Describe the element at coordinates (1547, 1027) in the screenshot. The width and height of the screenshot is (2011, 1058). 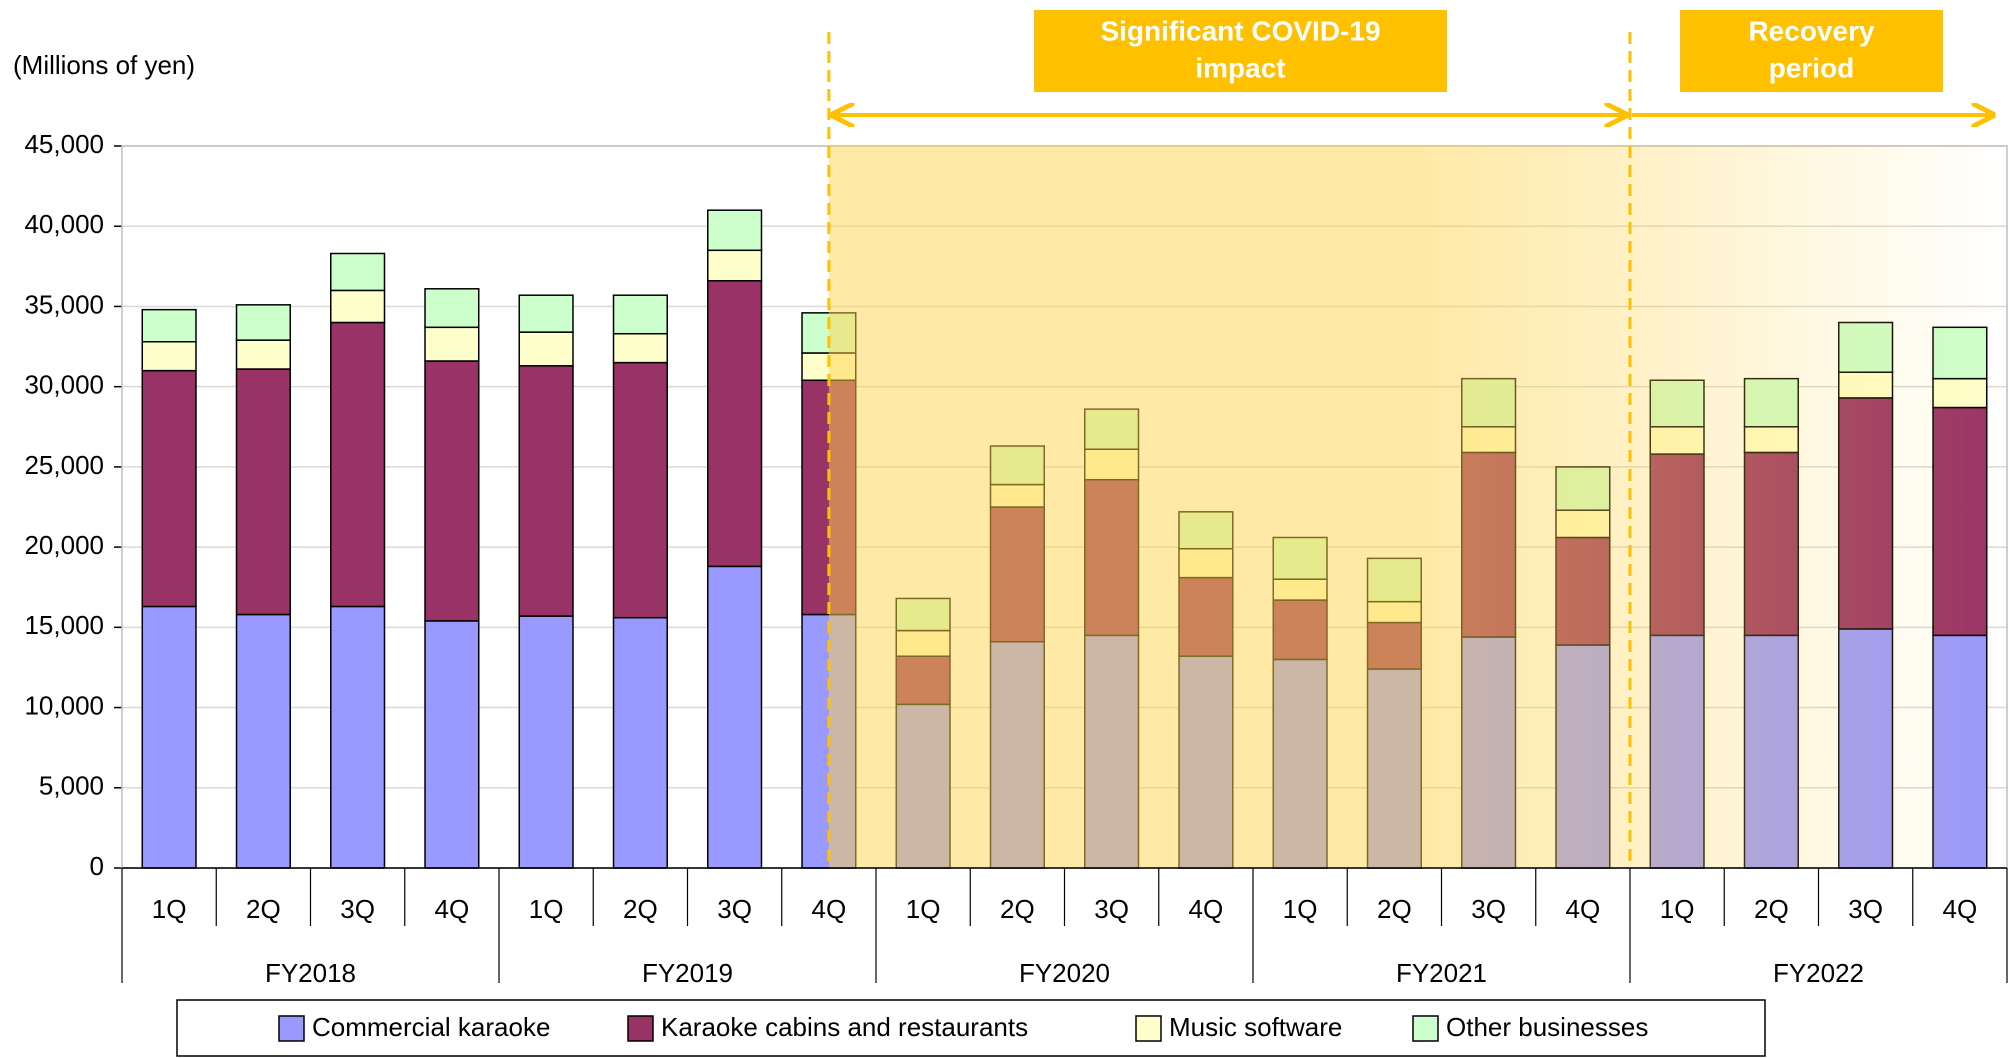
I see `legend-label: Other businesses` at that location.